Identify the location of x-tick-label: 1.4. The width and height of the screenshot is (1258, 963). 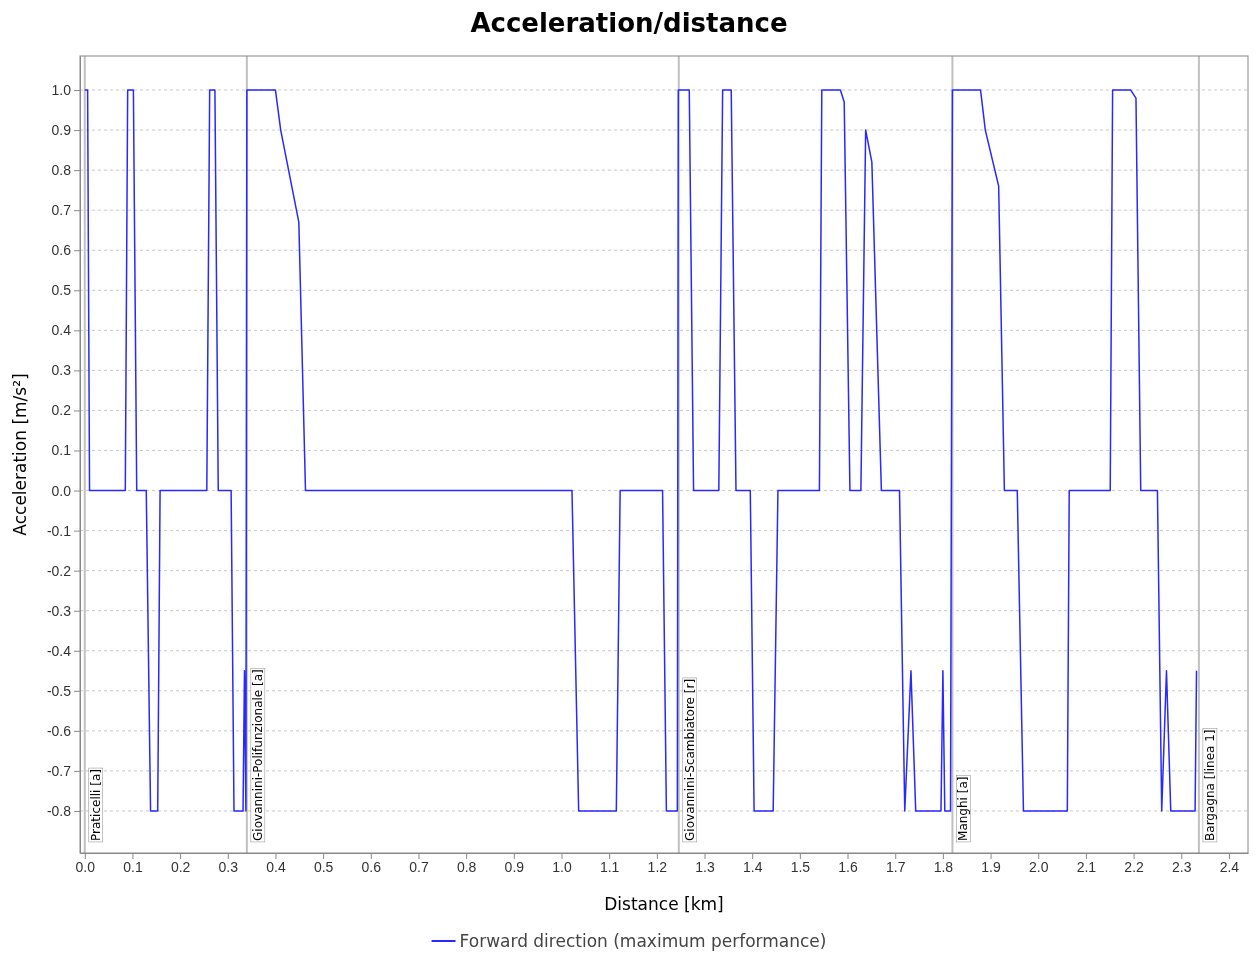
(752, 866).